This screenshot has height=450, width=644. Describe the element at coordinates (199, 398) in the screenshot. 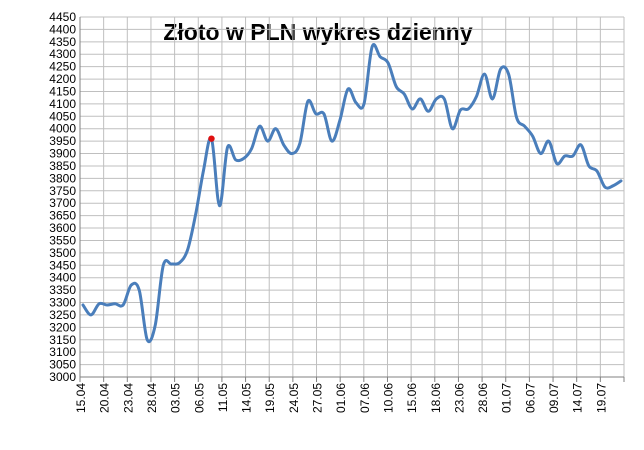

I see `x-tick-label: 06.05` at that location.